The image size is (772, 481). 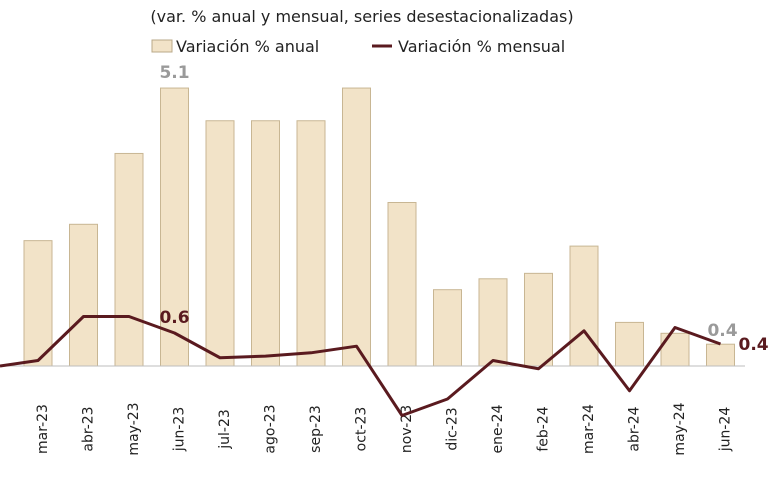 I want to click on tick-label-abr-23: abr-23, so click(x=89, y=428).